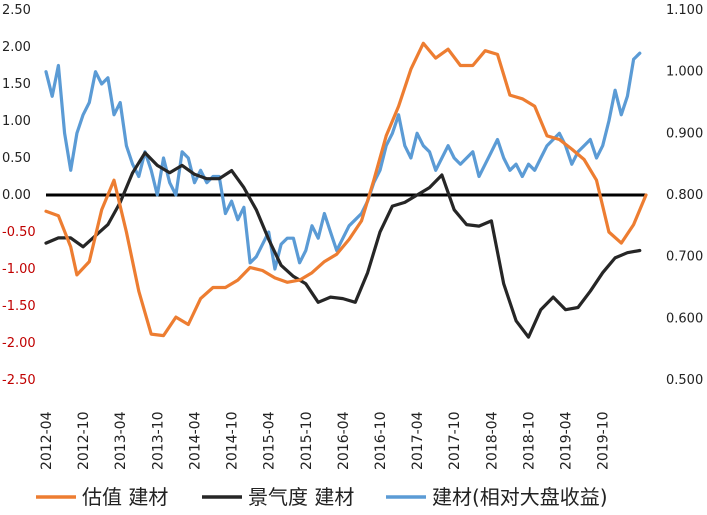  What do you see at coordinates (684, 318) in the screenshot?
I see `y-right-tick-label: 0.600` at bounding box center [684, 318].